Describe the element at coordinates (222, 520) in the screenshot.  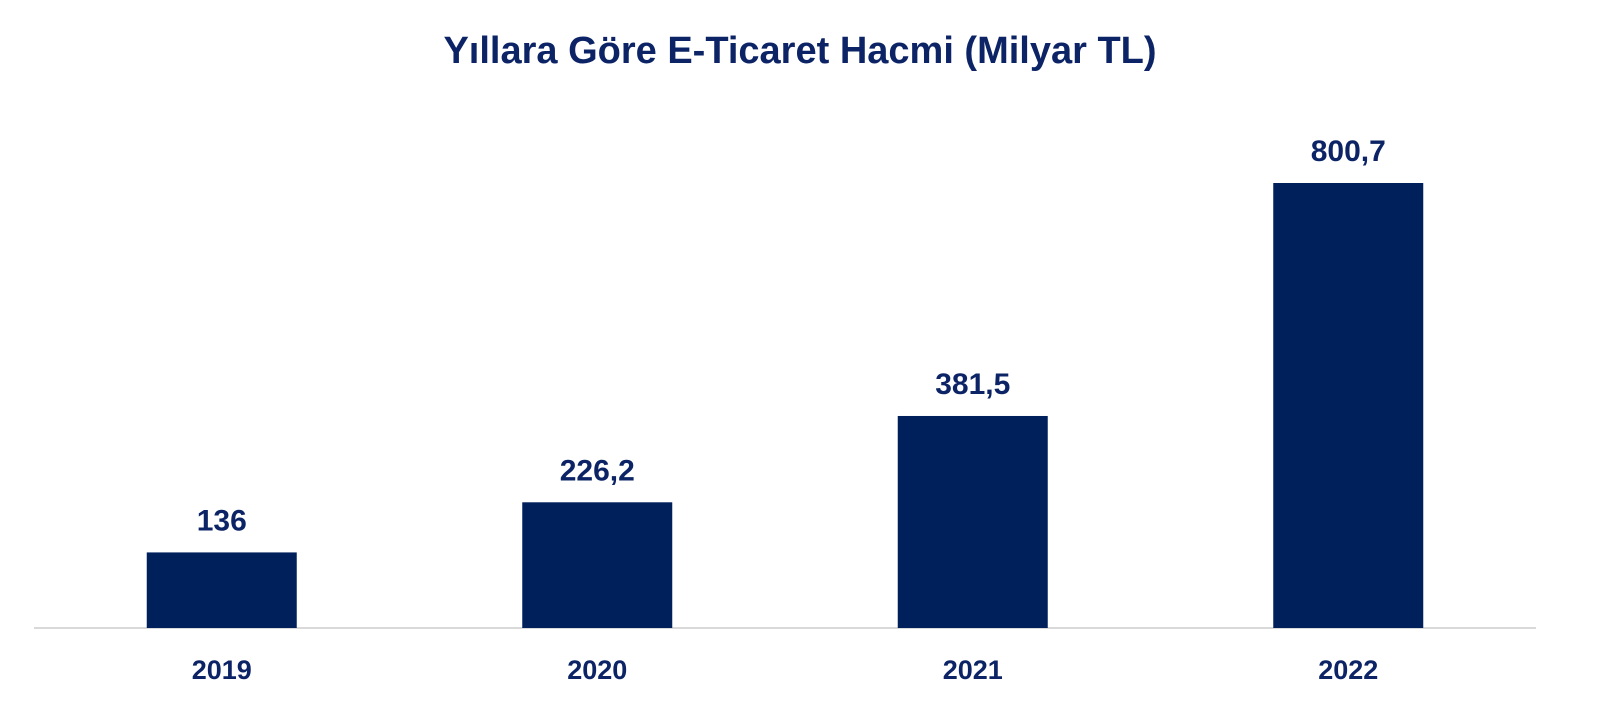
I see `data-label-2019: 136` at that location.